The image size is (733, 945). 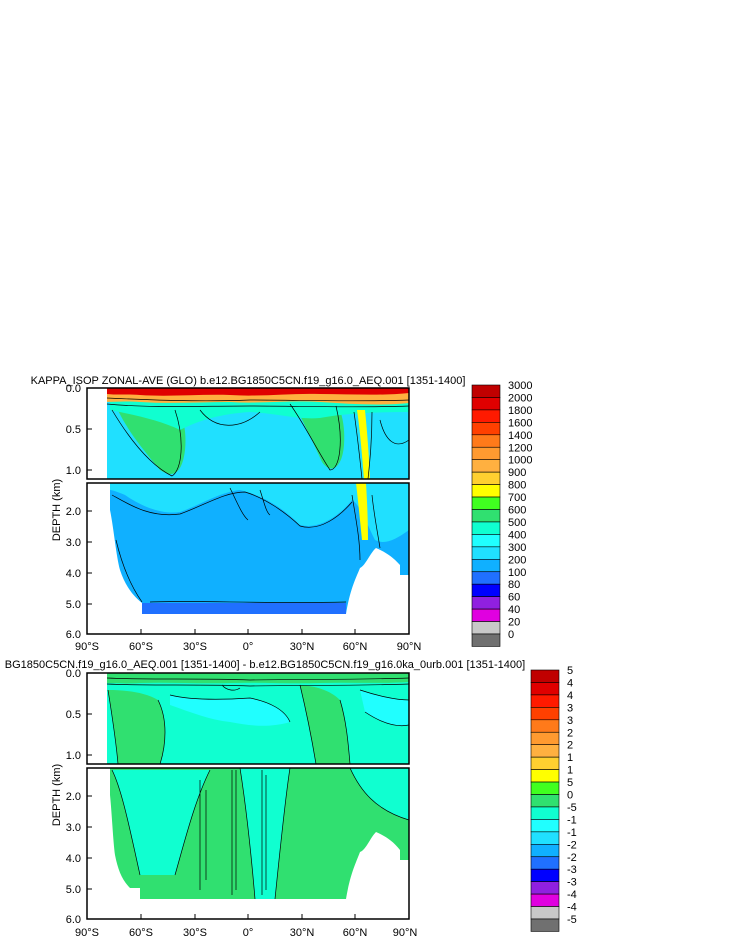 I want to click on panel-1-xtick: 30°S, so click(x=195, y=647).